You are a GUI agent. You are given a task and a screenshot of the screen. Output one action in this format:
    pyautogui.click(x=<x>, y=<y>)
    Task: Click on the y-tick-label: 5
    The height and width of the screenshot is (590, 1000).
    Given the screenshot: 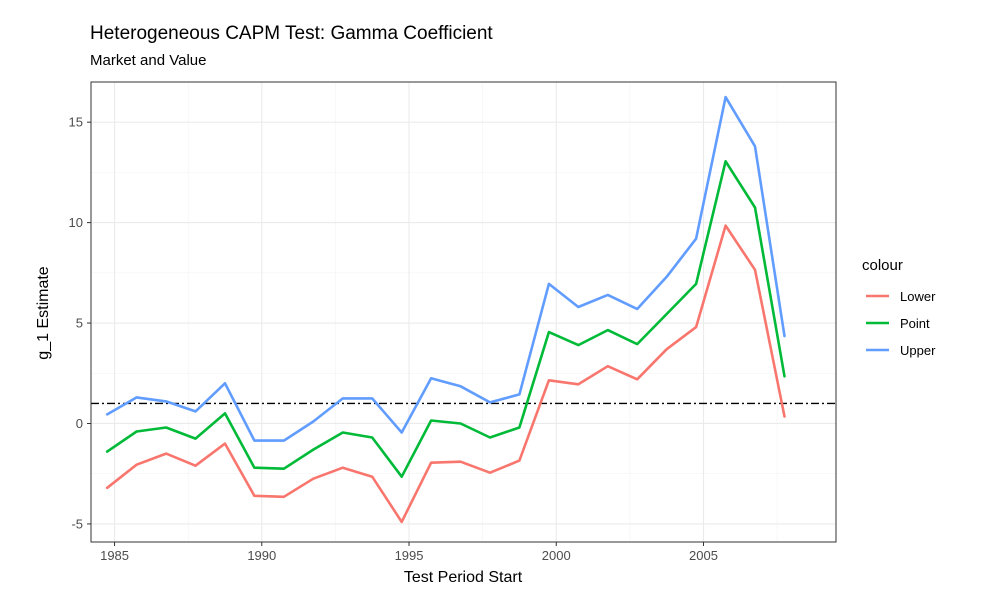 What is the action you would take?
    pyautogui.click(x=79, y=323)
    